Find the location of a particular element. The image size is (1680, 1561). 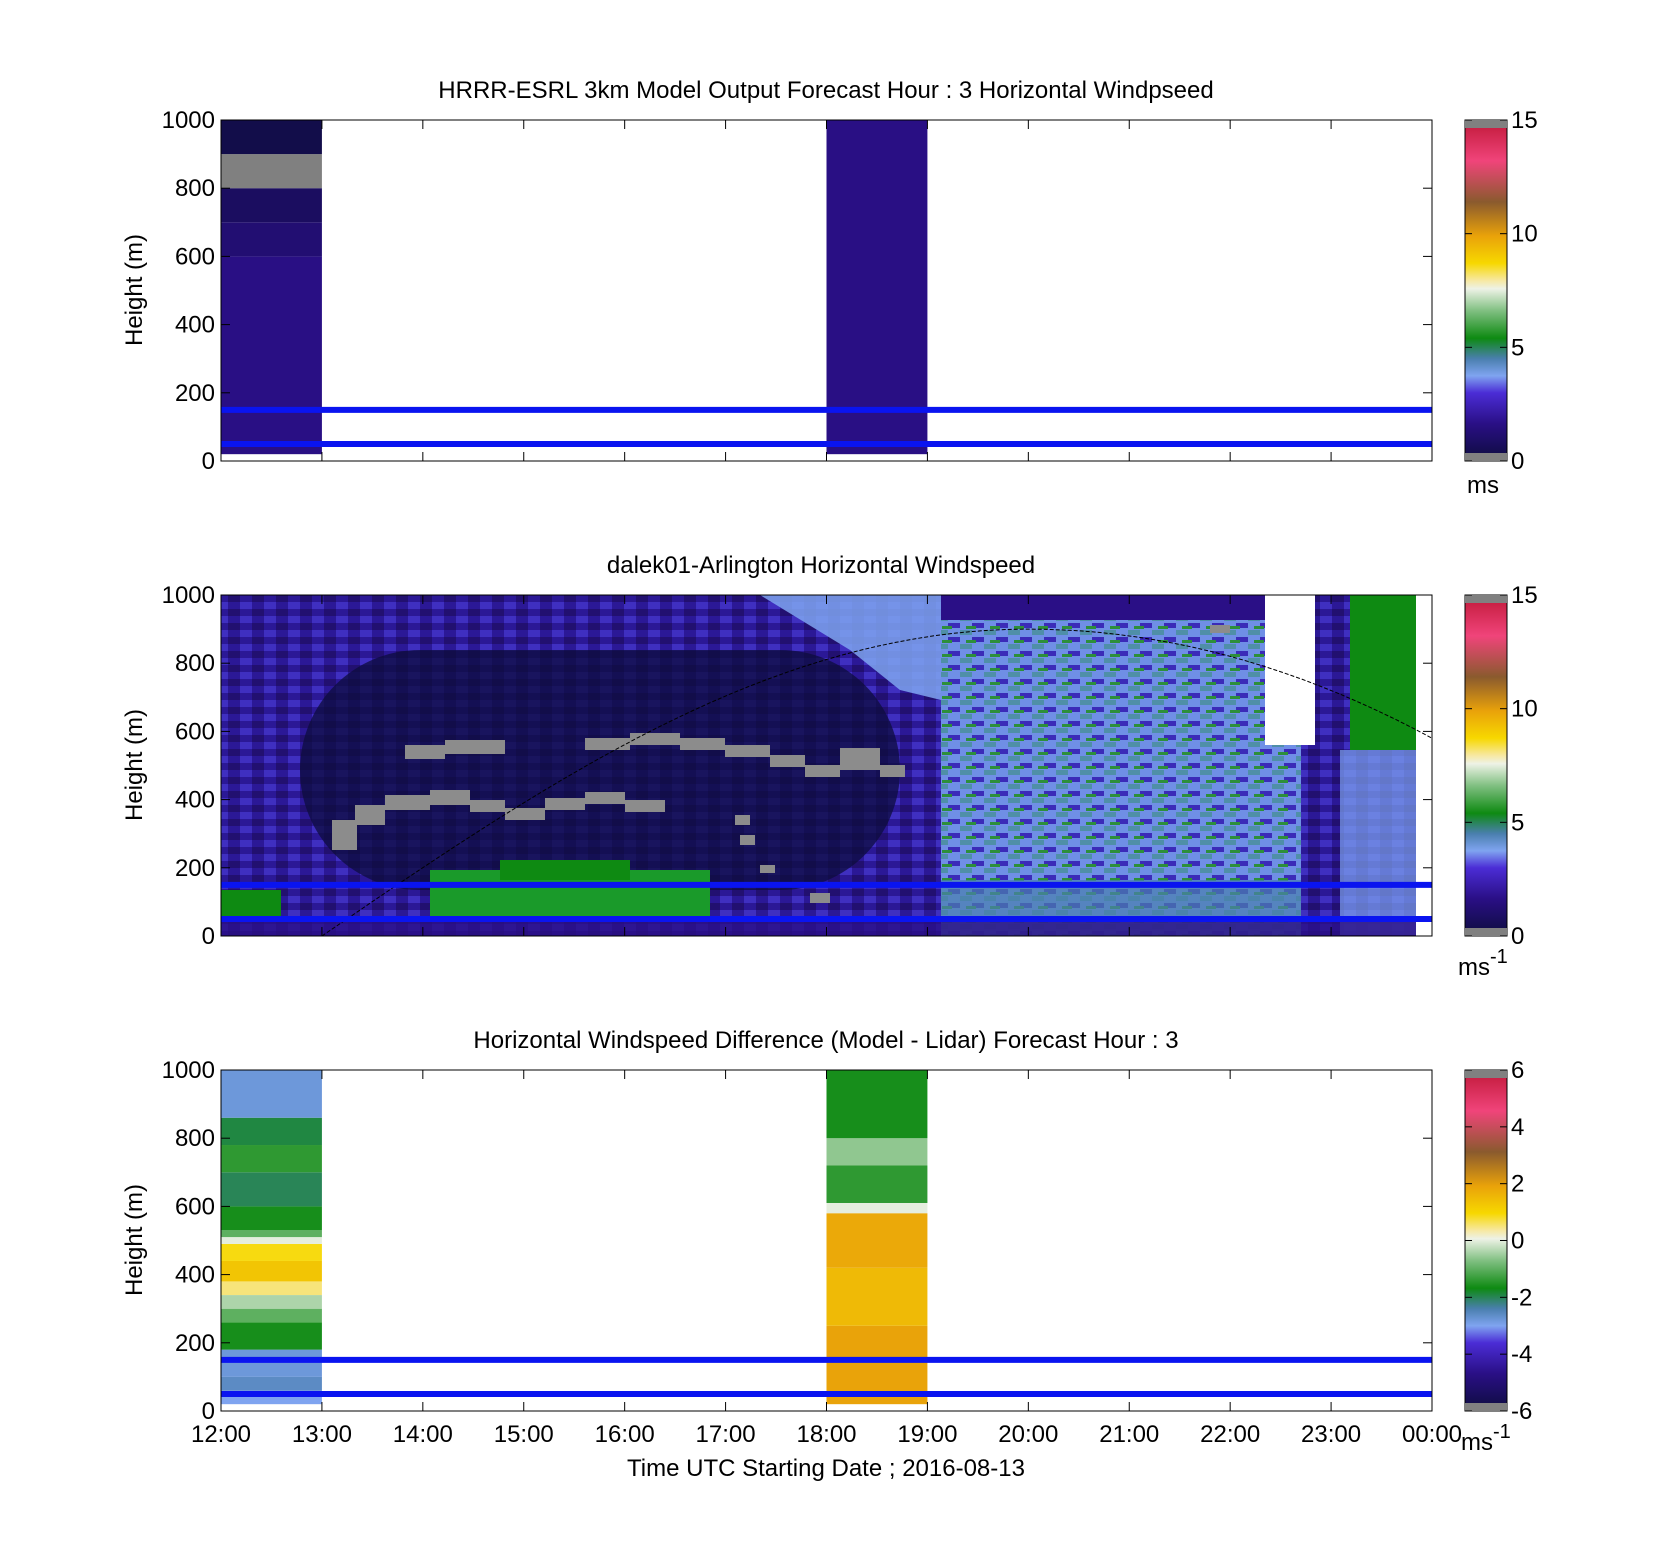

x-tick-label: 12:00 is located at coordinates (221, 1434).